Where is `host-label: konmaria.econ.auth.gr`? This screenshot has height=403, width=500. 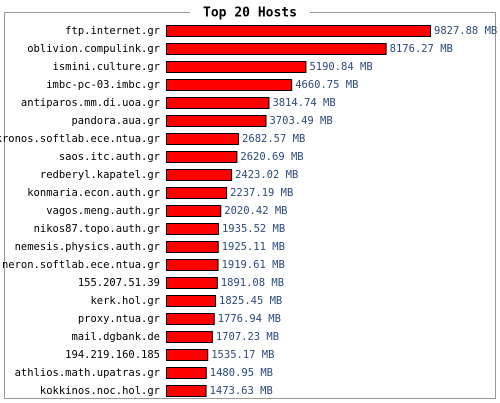
host-label: konmaria.econ.auth.gr is located at coordinates (93, 193).